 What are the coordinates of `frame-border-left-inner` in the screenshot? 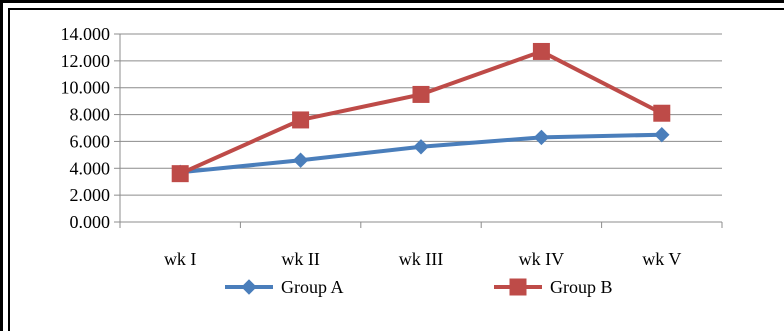 It's located at (9, 169).